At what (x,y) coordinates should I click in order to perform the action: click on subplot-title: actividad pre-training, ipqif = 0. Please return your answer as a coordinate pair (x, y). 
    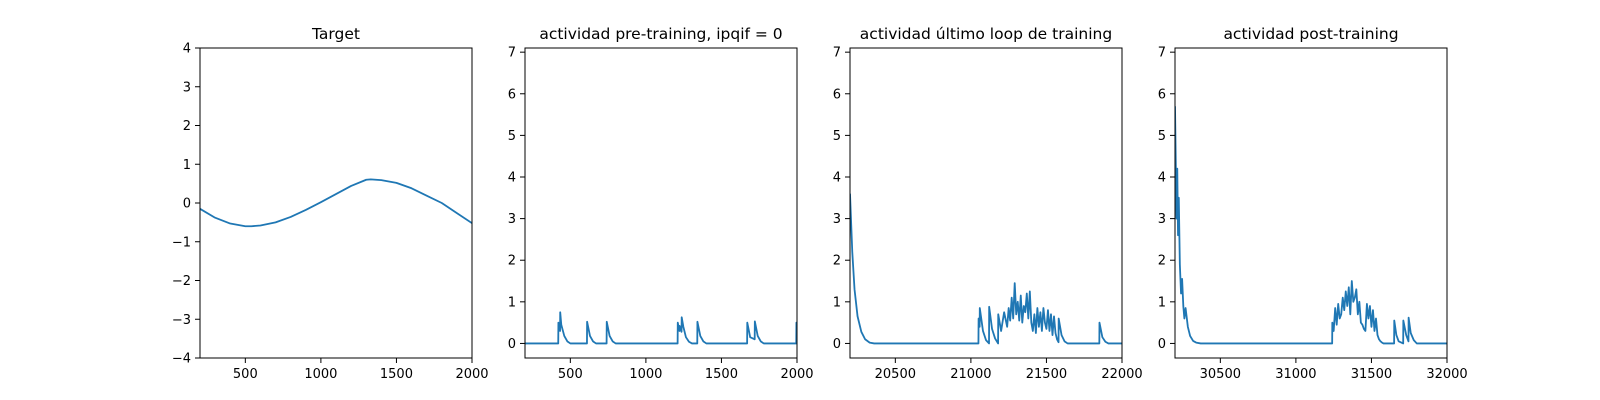
    Looking at the image, I should click on (660, 34).